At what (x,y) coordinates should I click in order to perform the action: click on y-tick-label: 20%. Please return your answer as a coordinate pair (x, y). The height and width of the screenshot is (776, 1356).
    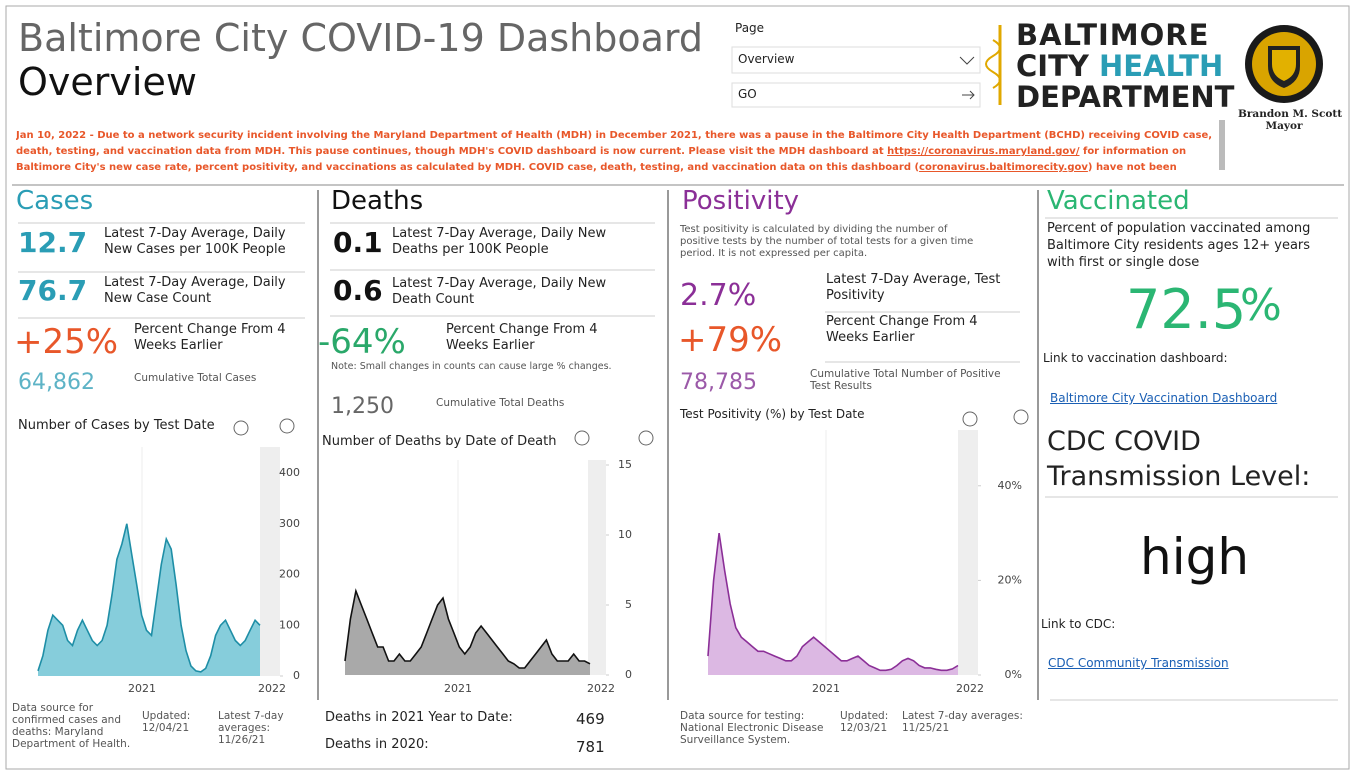
    Looking at the image, I should click on (1010, 579).